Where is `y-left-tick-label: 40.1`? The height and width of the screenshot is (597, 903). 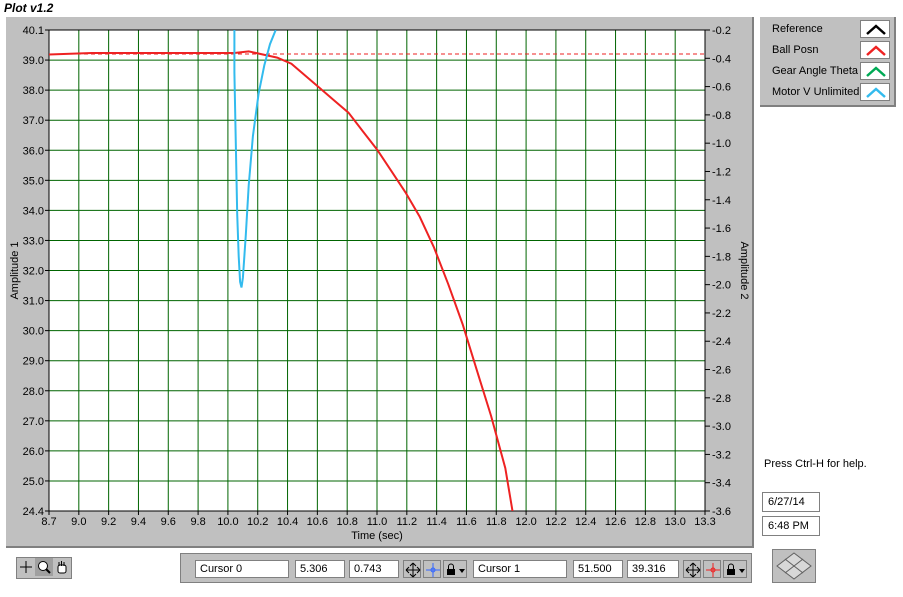 y-left-tick-label: 40.1 is located at coordinates (33, 31).